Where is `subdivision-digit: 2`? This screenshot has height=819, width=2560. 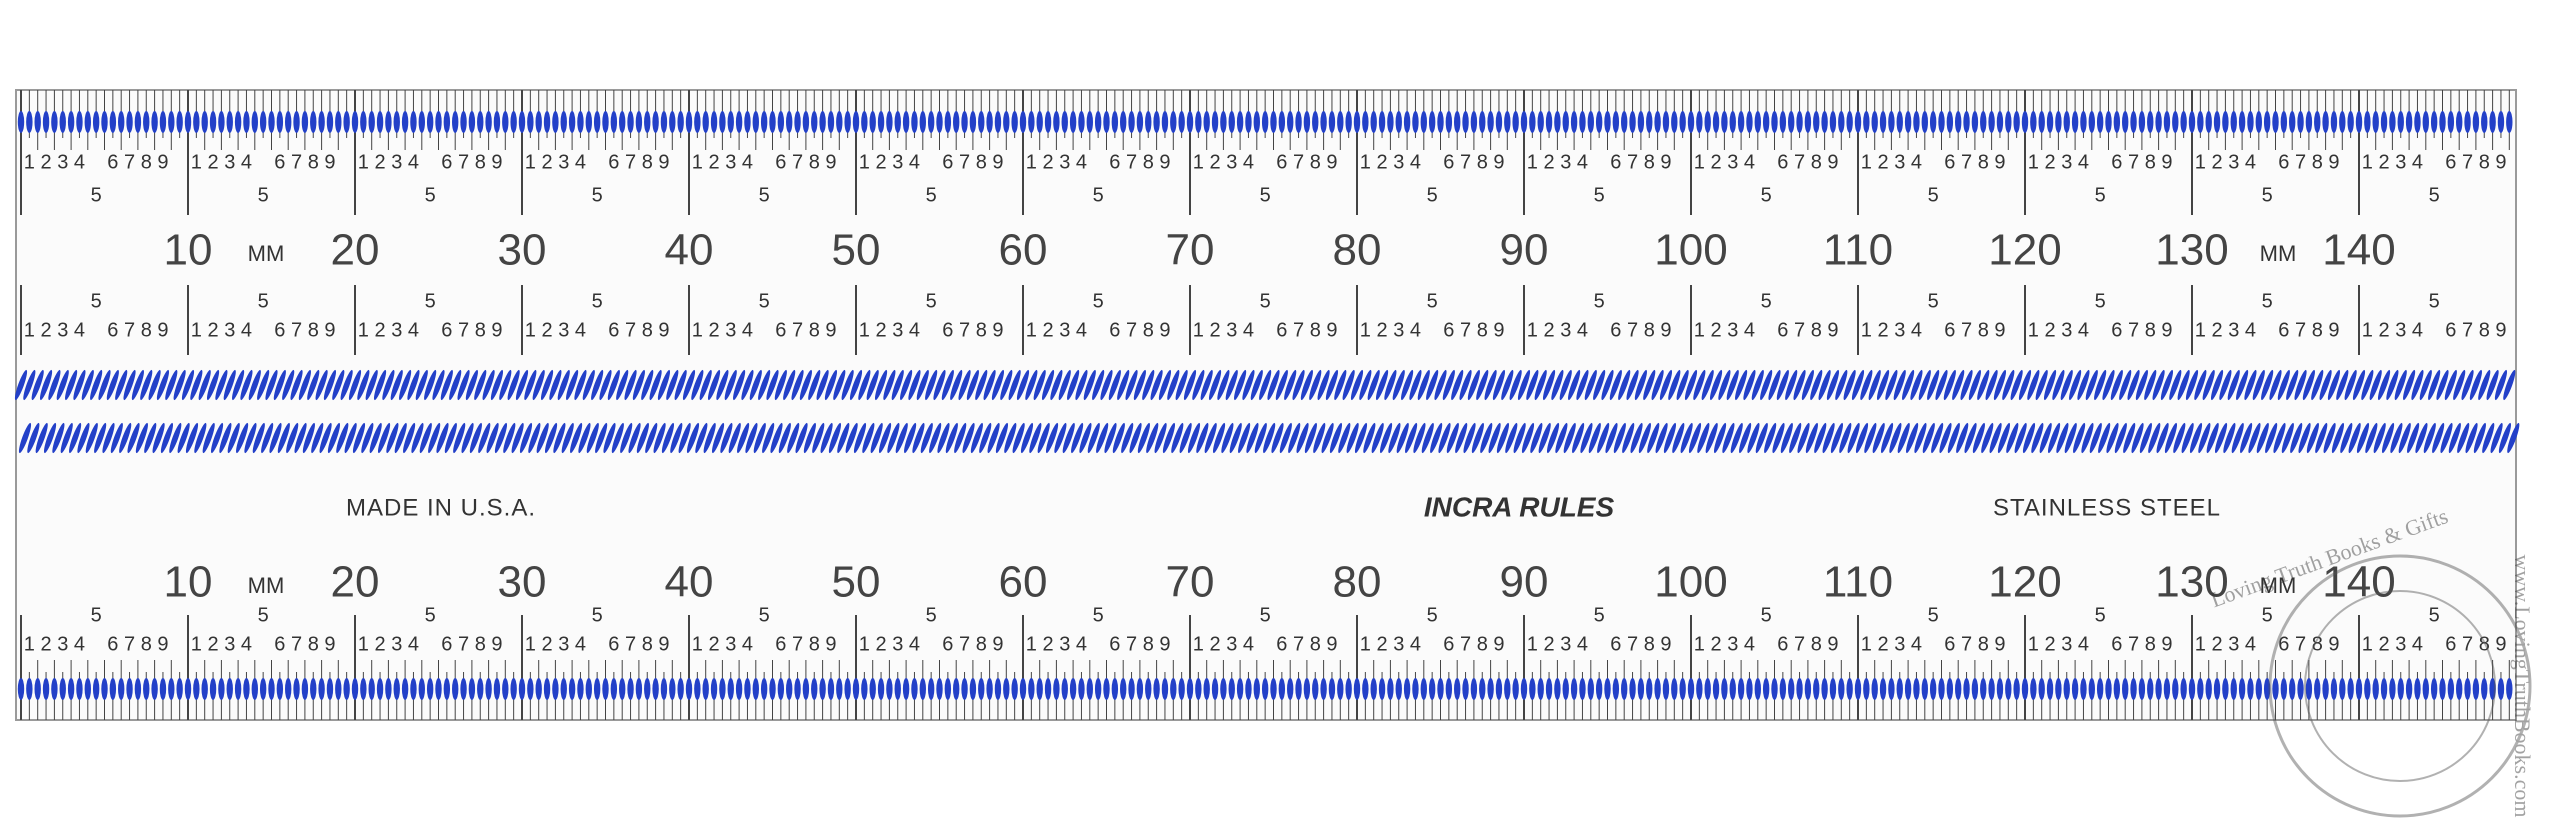 subdivision-digit: 2 is located at coordinates (2049, 330).